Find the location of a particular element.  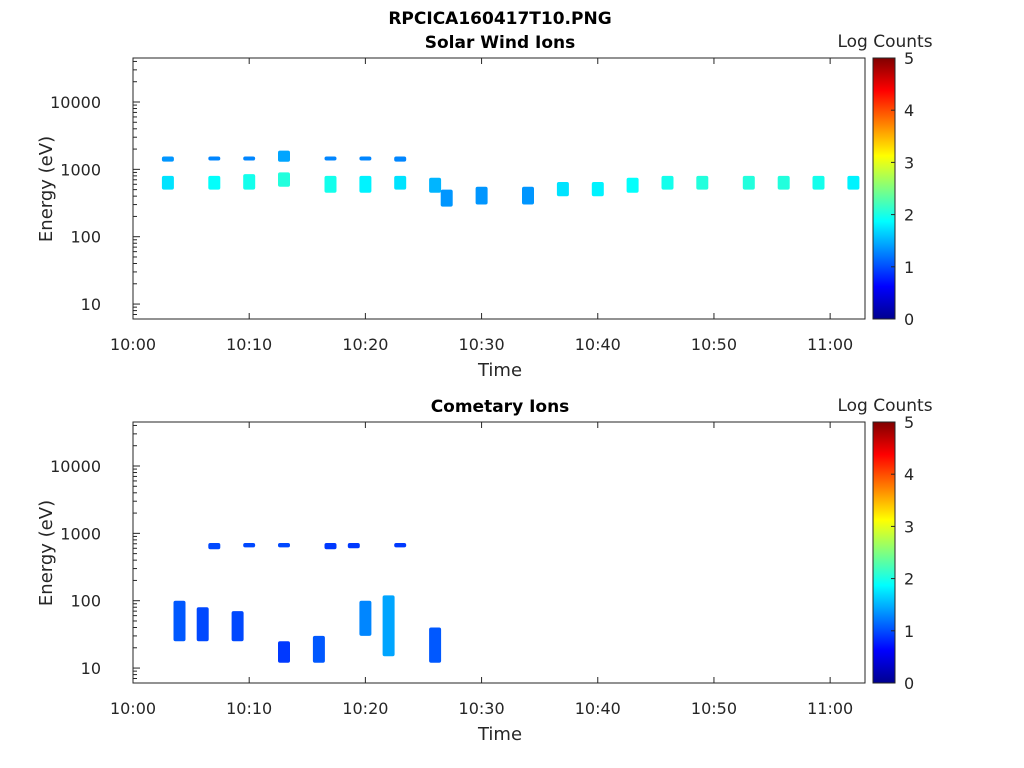

panel-title: Solar Wind Ions is located at coordinates (500, 43).